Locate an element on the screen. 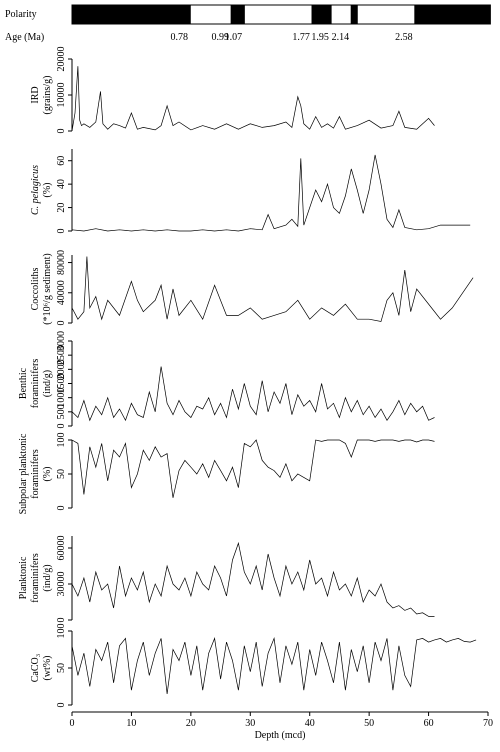  polarity-label: Polarity is located at coordinates (21, 14).